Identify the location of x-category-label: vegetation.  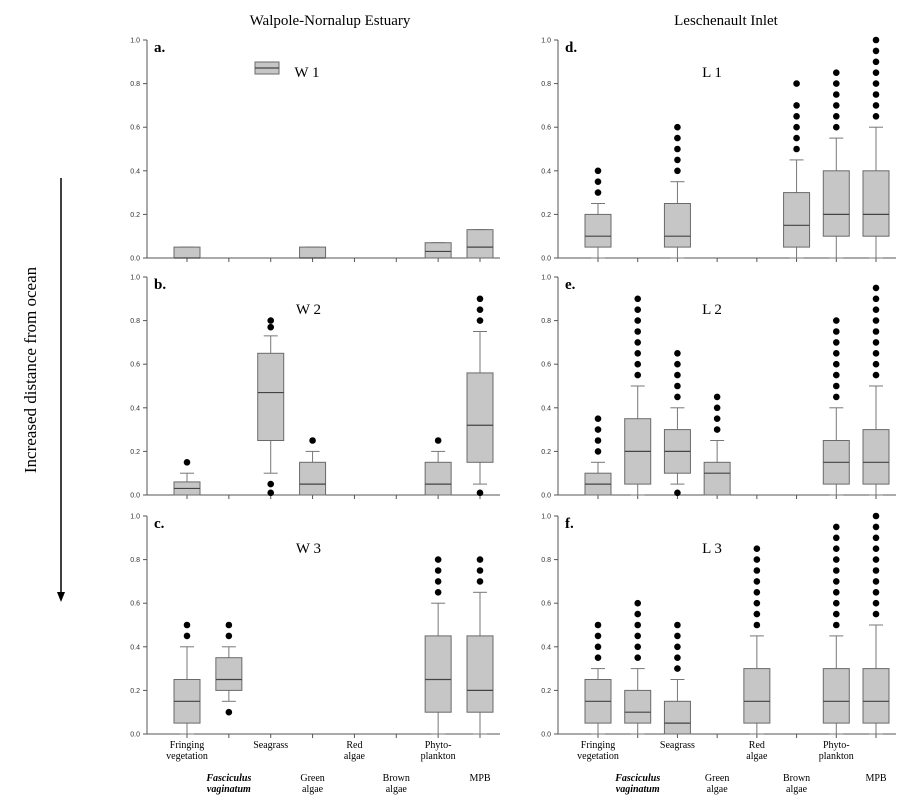
(598, 756).